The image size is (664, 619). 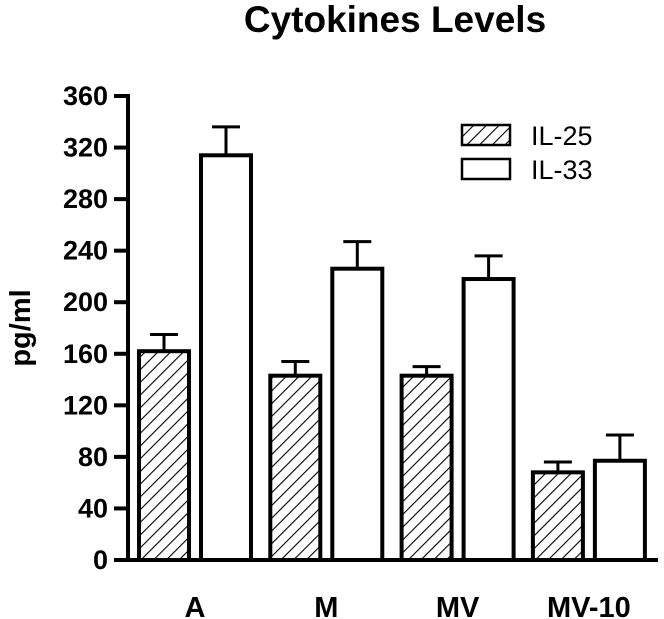 I want to click on y-tick-label: 360, so click(x=85, y=96).